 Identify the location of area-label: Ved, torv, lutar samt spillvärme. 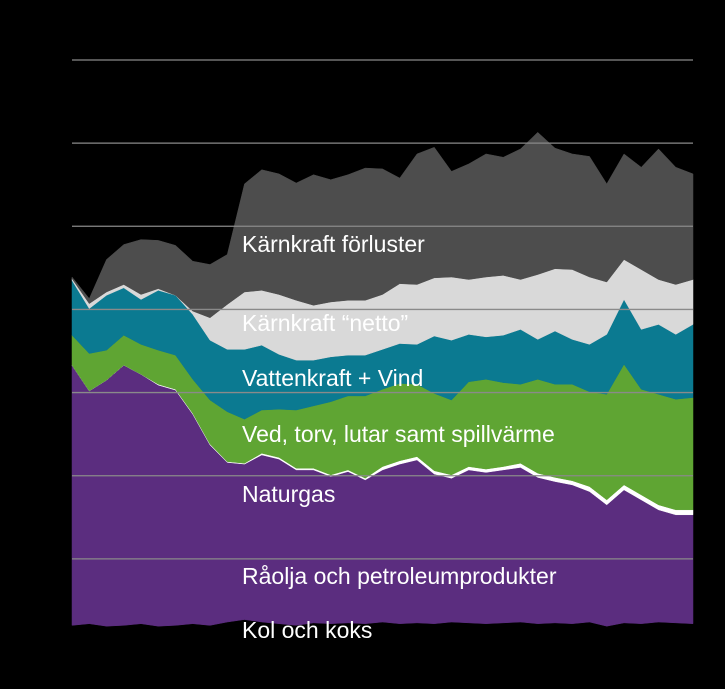
(398, 434).